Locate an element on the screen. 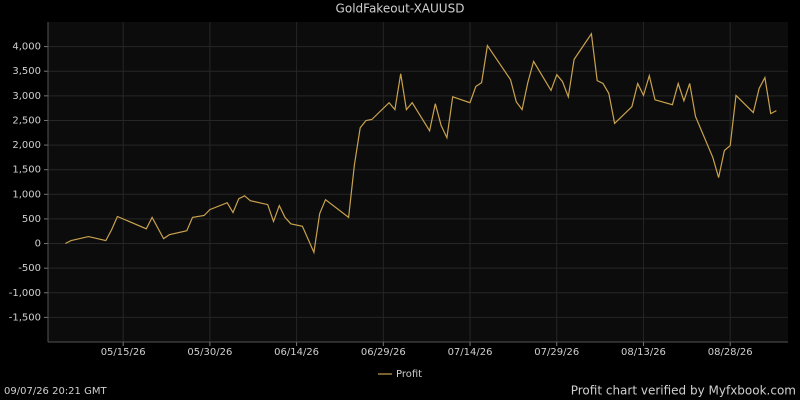 The height and width of the screenshot is (400, 800). legend-label: Profit is located at coordinates (409, 374).